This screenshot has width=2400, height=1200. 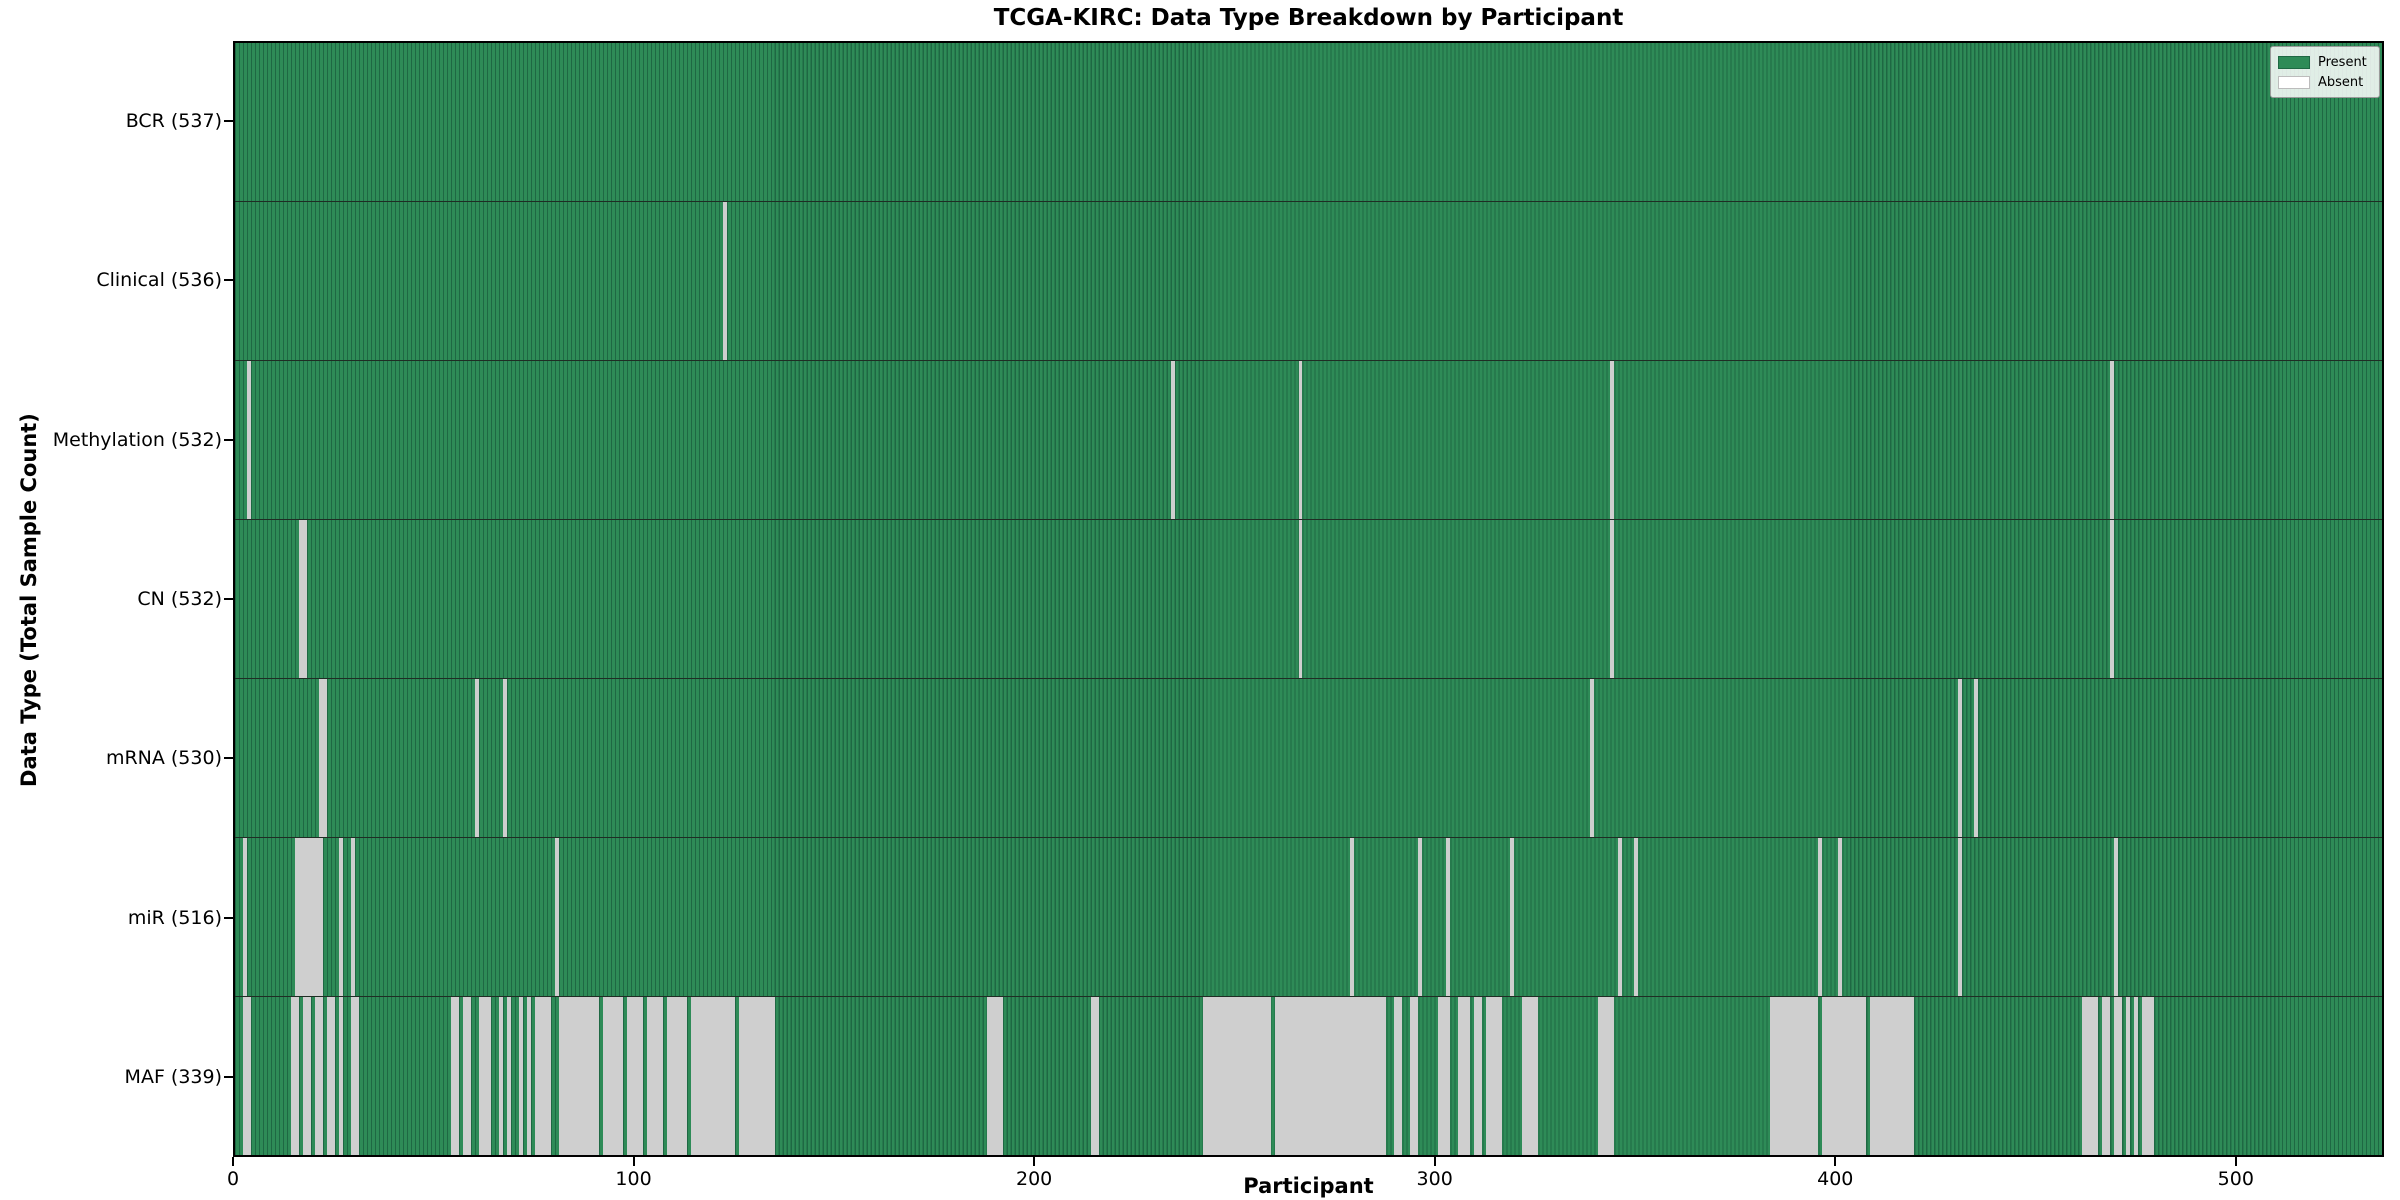 What do you see at coordinates (137, 439) in the screenshot?
I see `y-tick-label: Methylation (532)` at bounding box center [137, 439].